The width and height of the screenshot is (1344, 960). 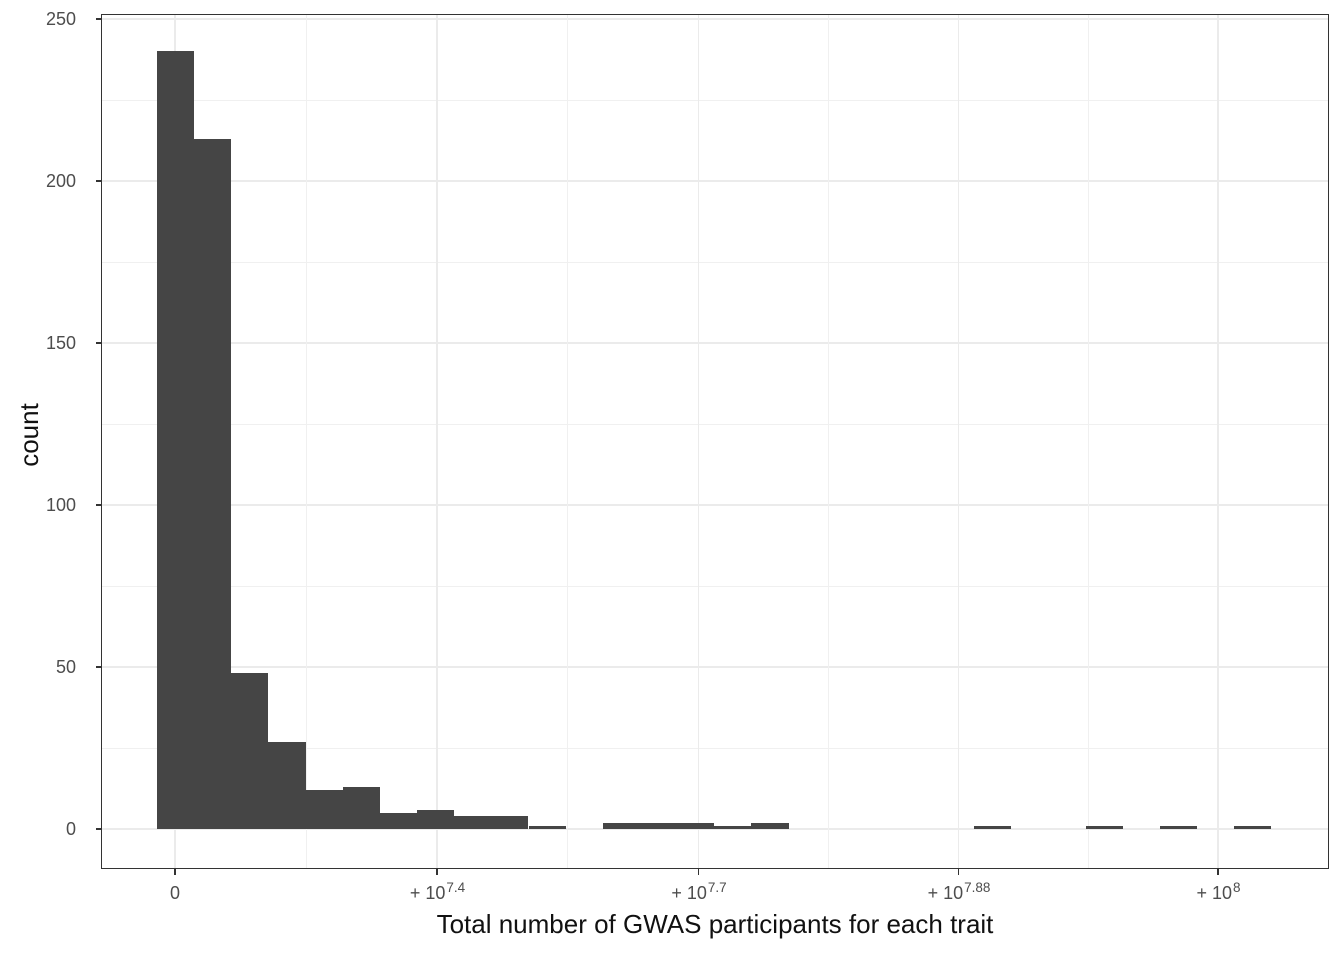 I want to click on x-tick-label: 0, so click(x=175, y=893).